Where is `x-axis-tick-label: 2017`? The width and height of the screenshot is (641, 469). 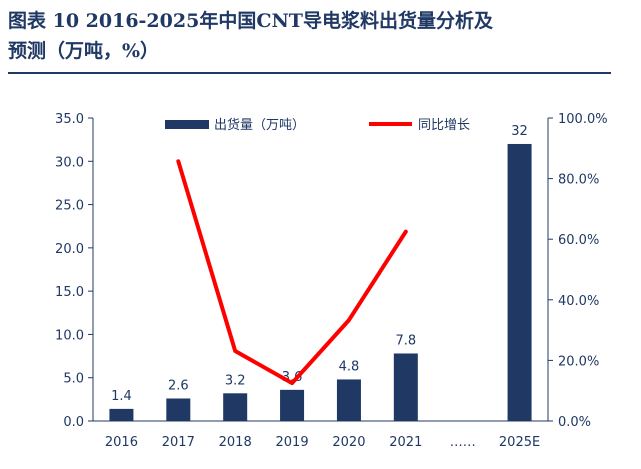
x-axis-tick-label: 2017 is located at coordinates (178, 442).